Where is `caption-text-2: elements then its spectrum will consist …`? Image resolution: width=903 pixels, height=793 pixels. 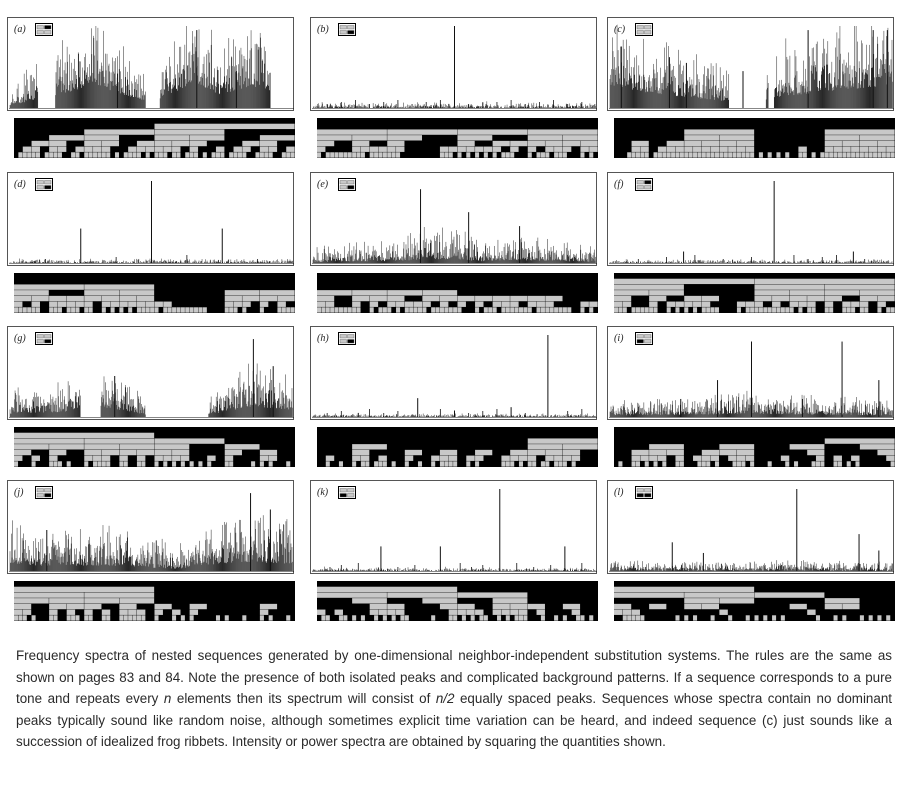
caption-text-2: elements then its spectrum will consist … is located at coordinates (303, 698).